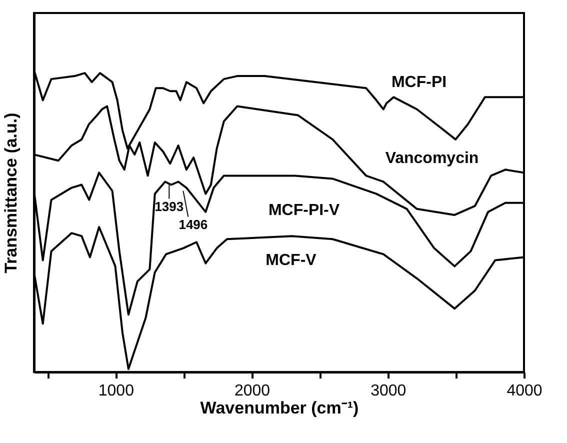  Describe the element at coordinates (524, 391) in the screenshot. I see `x-tick-label: 4000` at that location.